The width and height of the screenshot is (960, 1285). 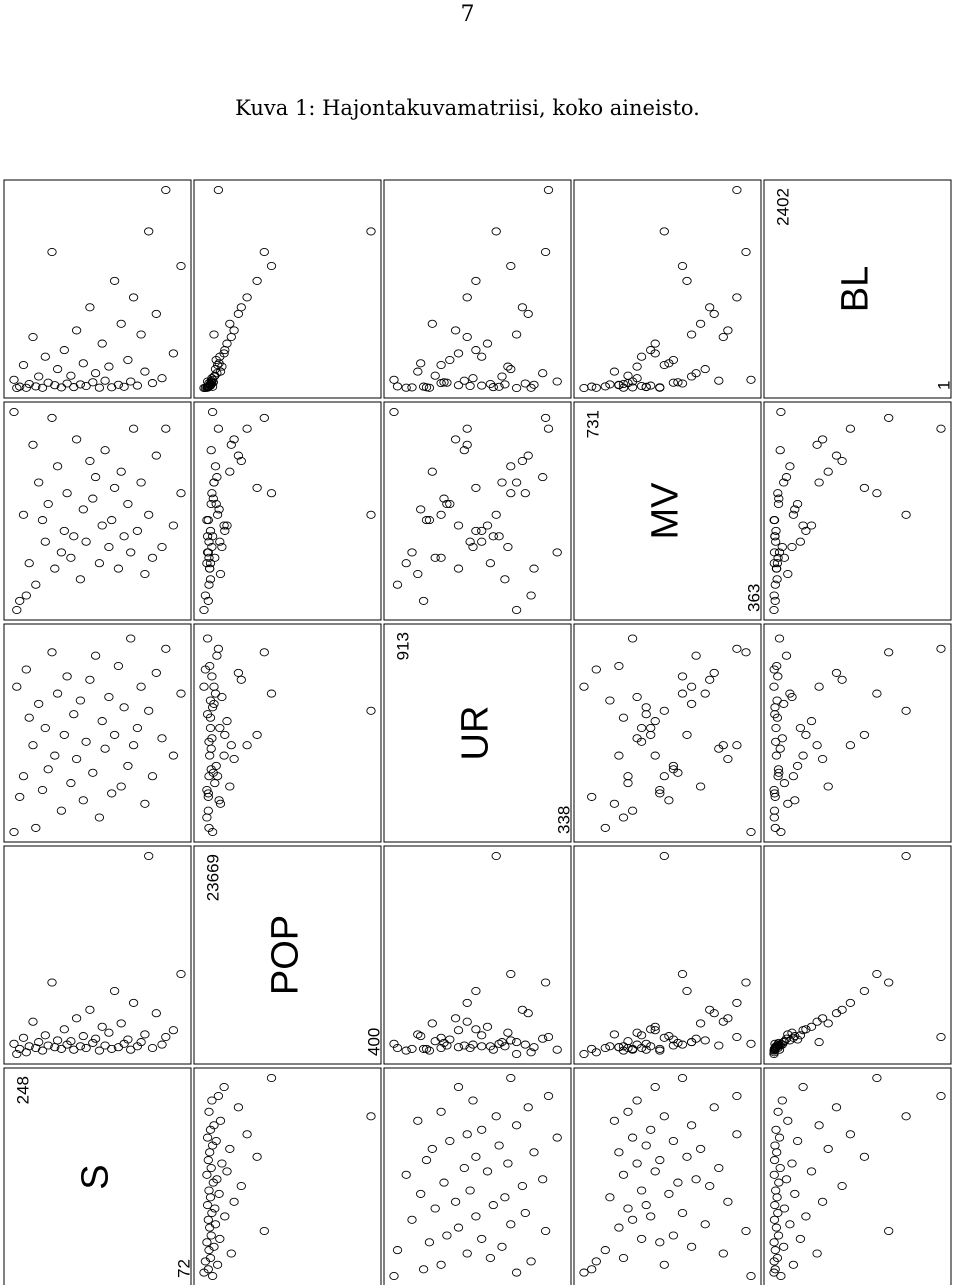 What do you see at coordinates (288, 955) in the screenshot?
I see `panel-POP-POP: POP 23669 400` at bounding box center [288, 955].